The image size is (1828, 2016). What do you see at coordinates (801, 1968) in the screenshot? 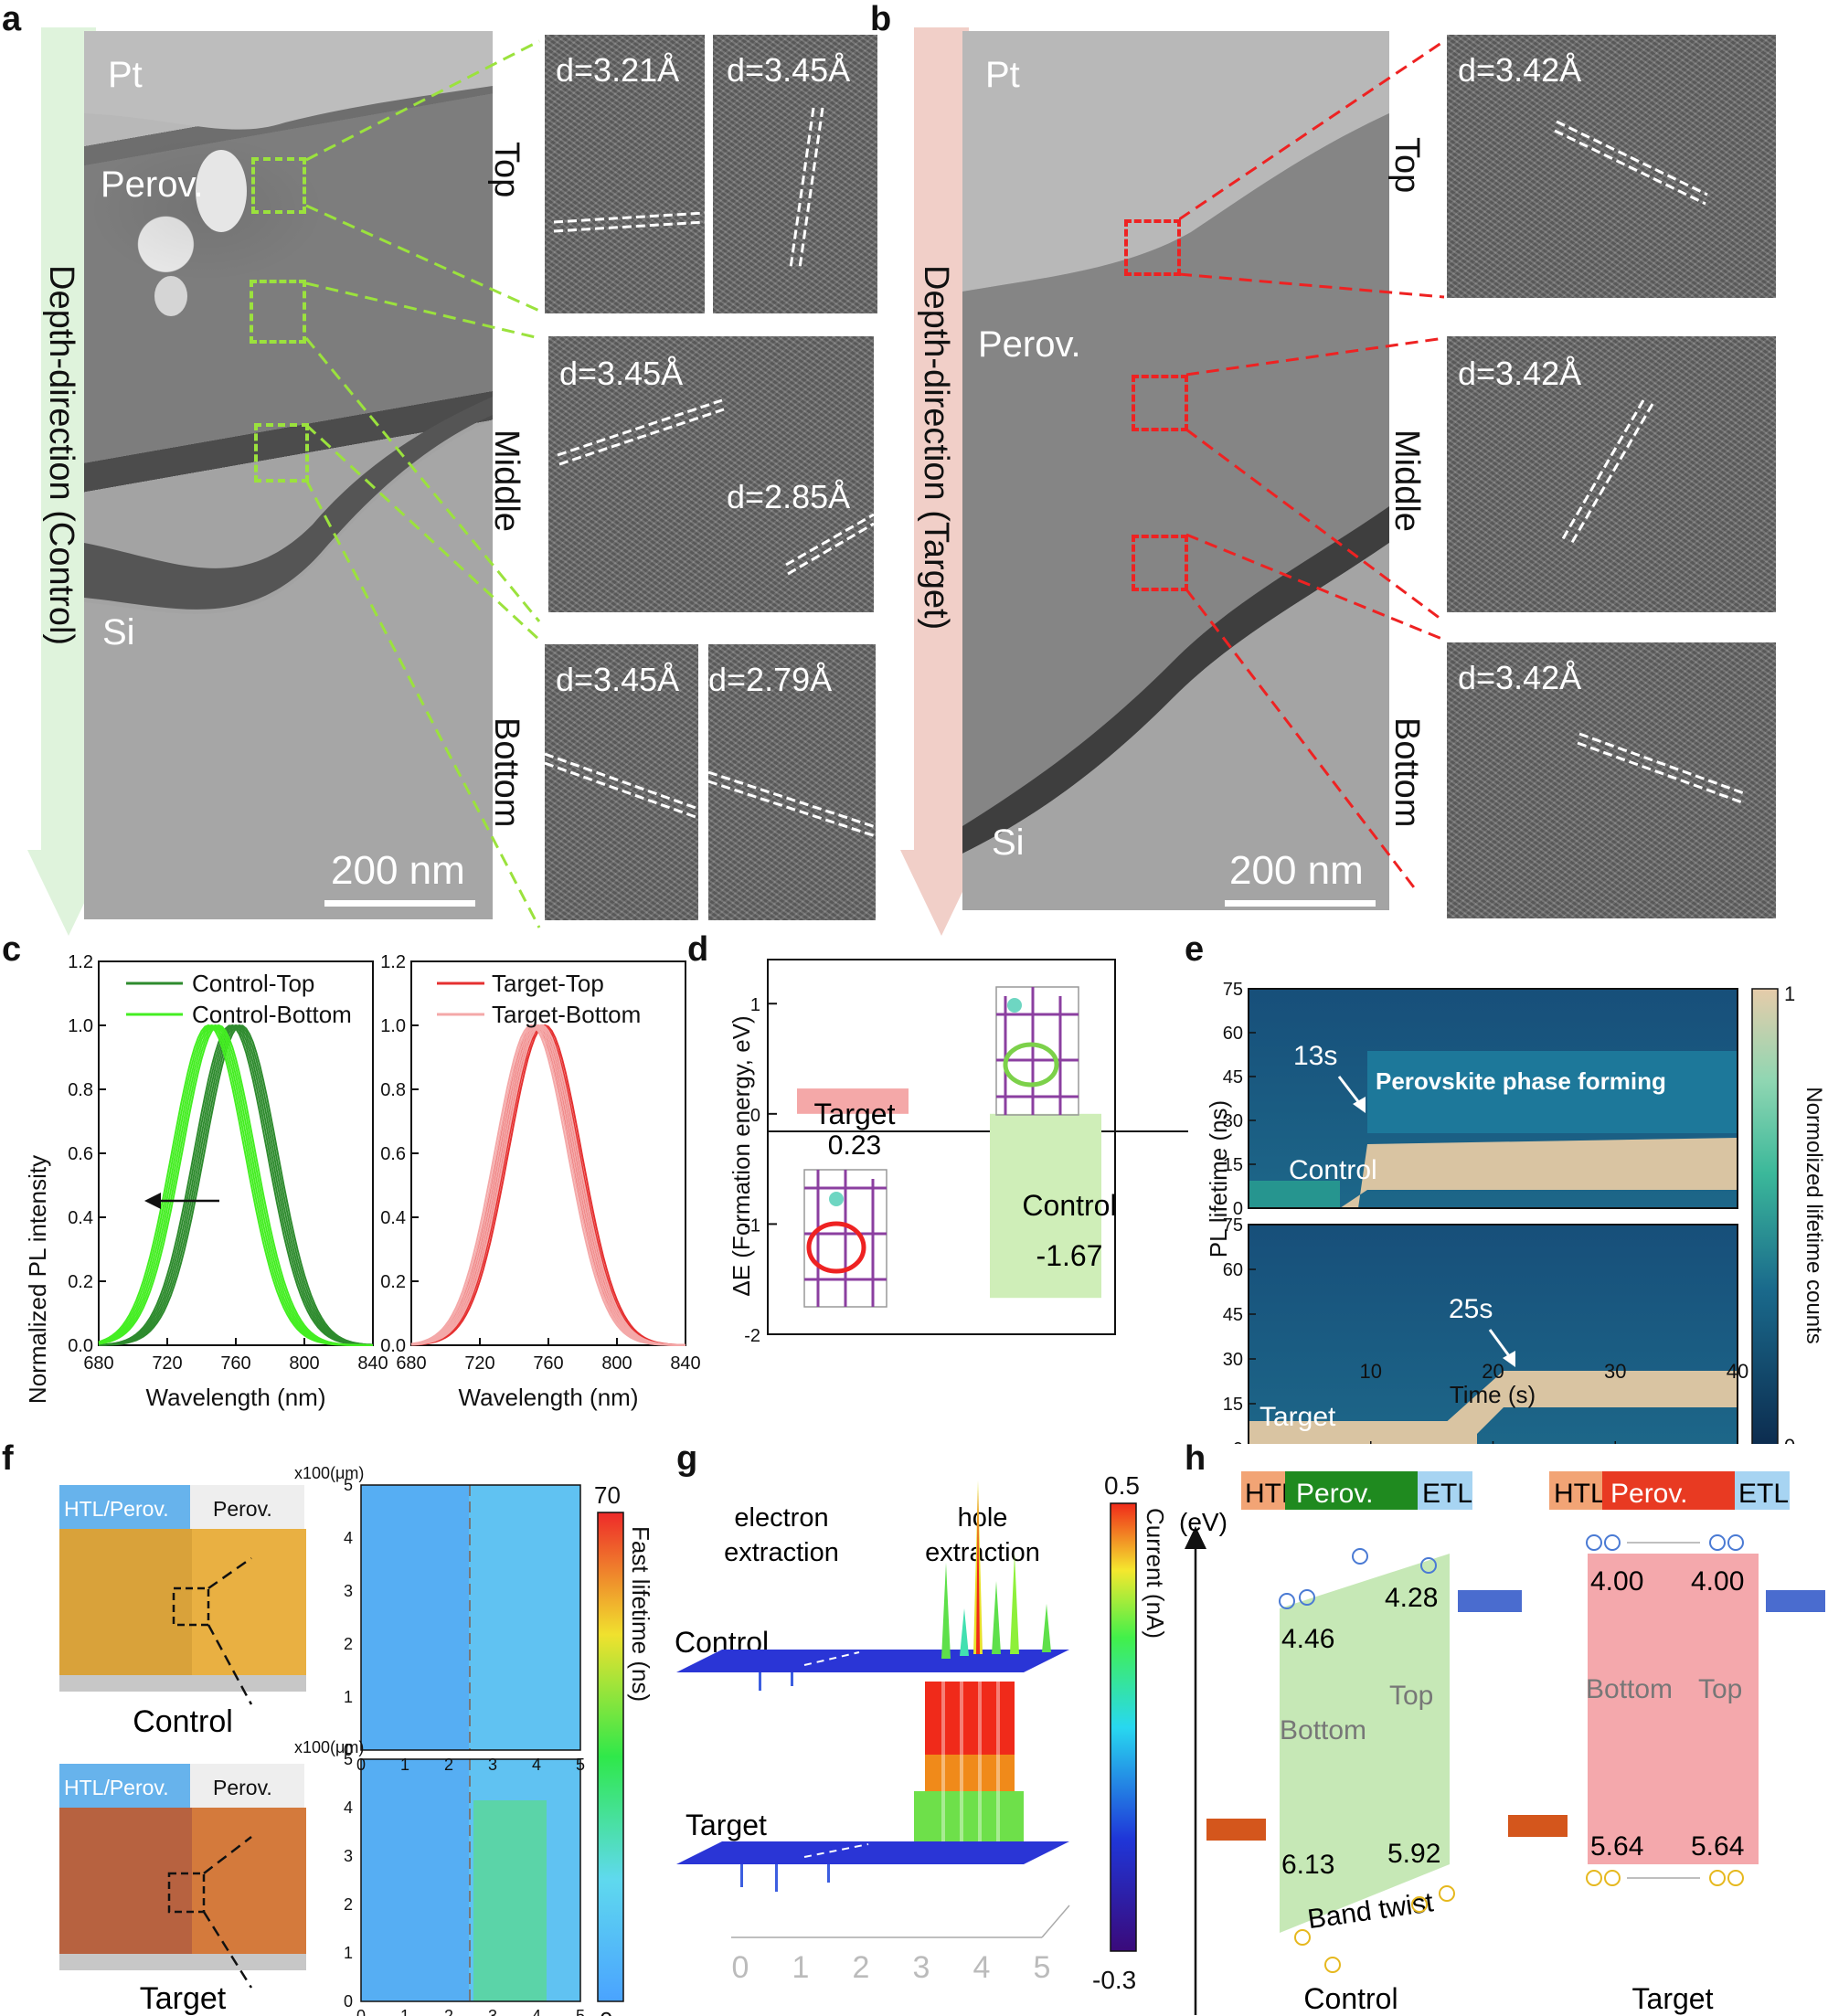
I see `afm-xtick-label: 1` at bounding box center [801, 1968].